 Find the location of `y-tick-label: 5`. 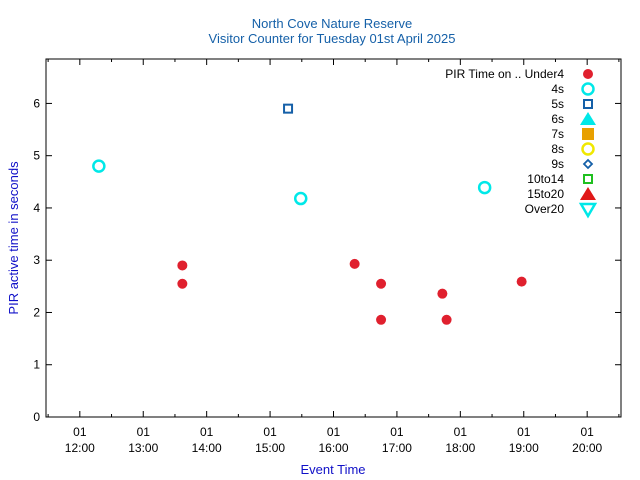

y-tick-label: 5 is located at coordinates (36, 156).